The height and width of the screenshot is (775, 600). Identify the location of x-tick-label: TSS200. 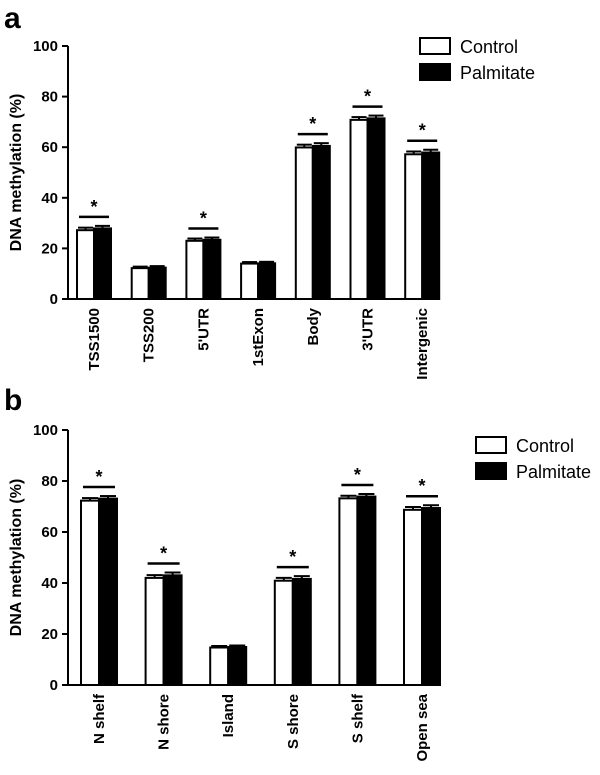
(149, 335).